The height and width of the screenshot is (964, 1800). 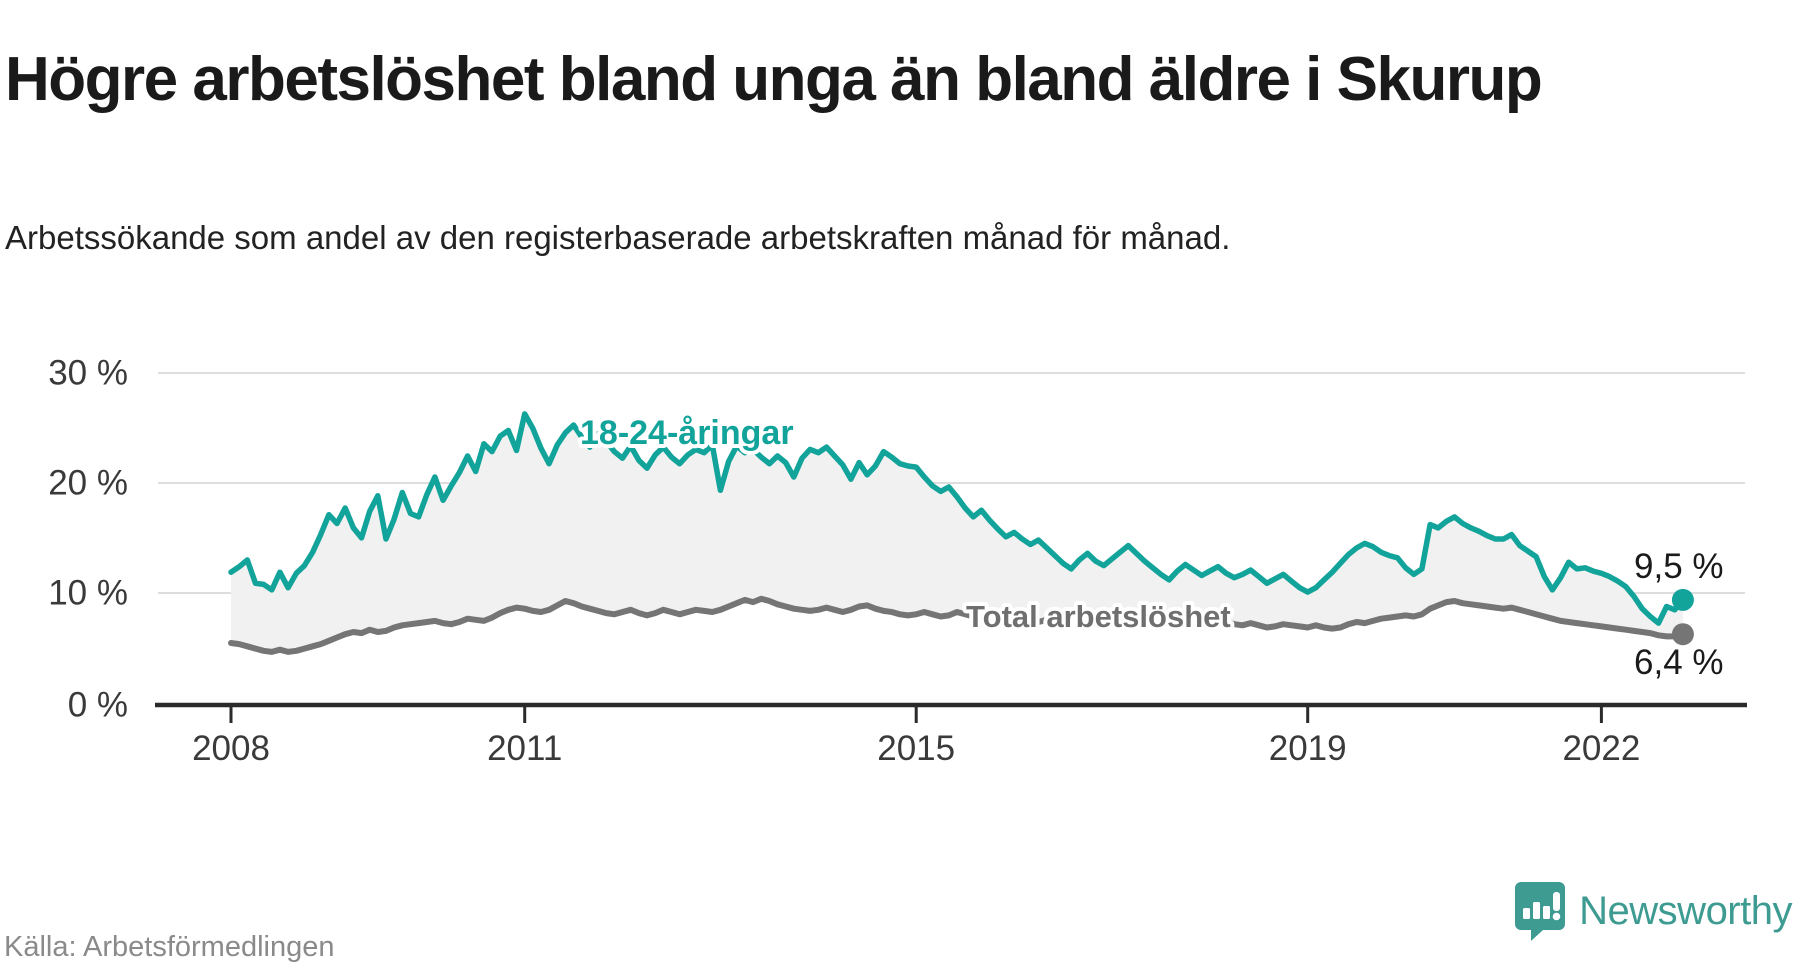 What do you see at coordinates (1679, 662) in the screenshot?
I see `end-value-total: 6,4 %` at bounding box center [1679, 662].